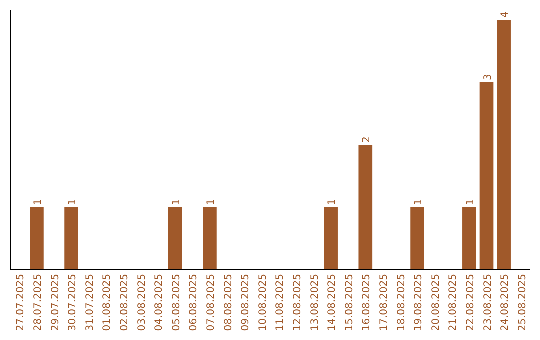 This screenshot has height=340, width=540. What do you see at coordinates (470, 303) in the screenshot?
I see `x-tick-label: 22.08.2025` at bounding box center [470, 303].